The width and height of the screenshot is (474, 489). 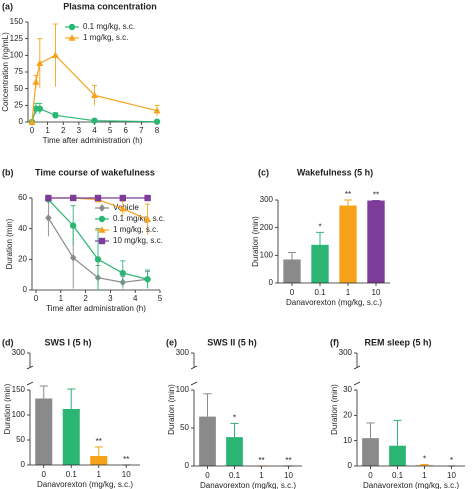 I want to click on x-tick-label: 2, so click(x=63, y=130).